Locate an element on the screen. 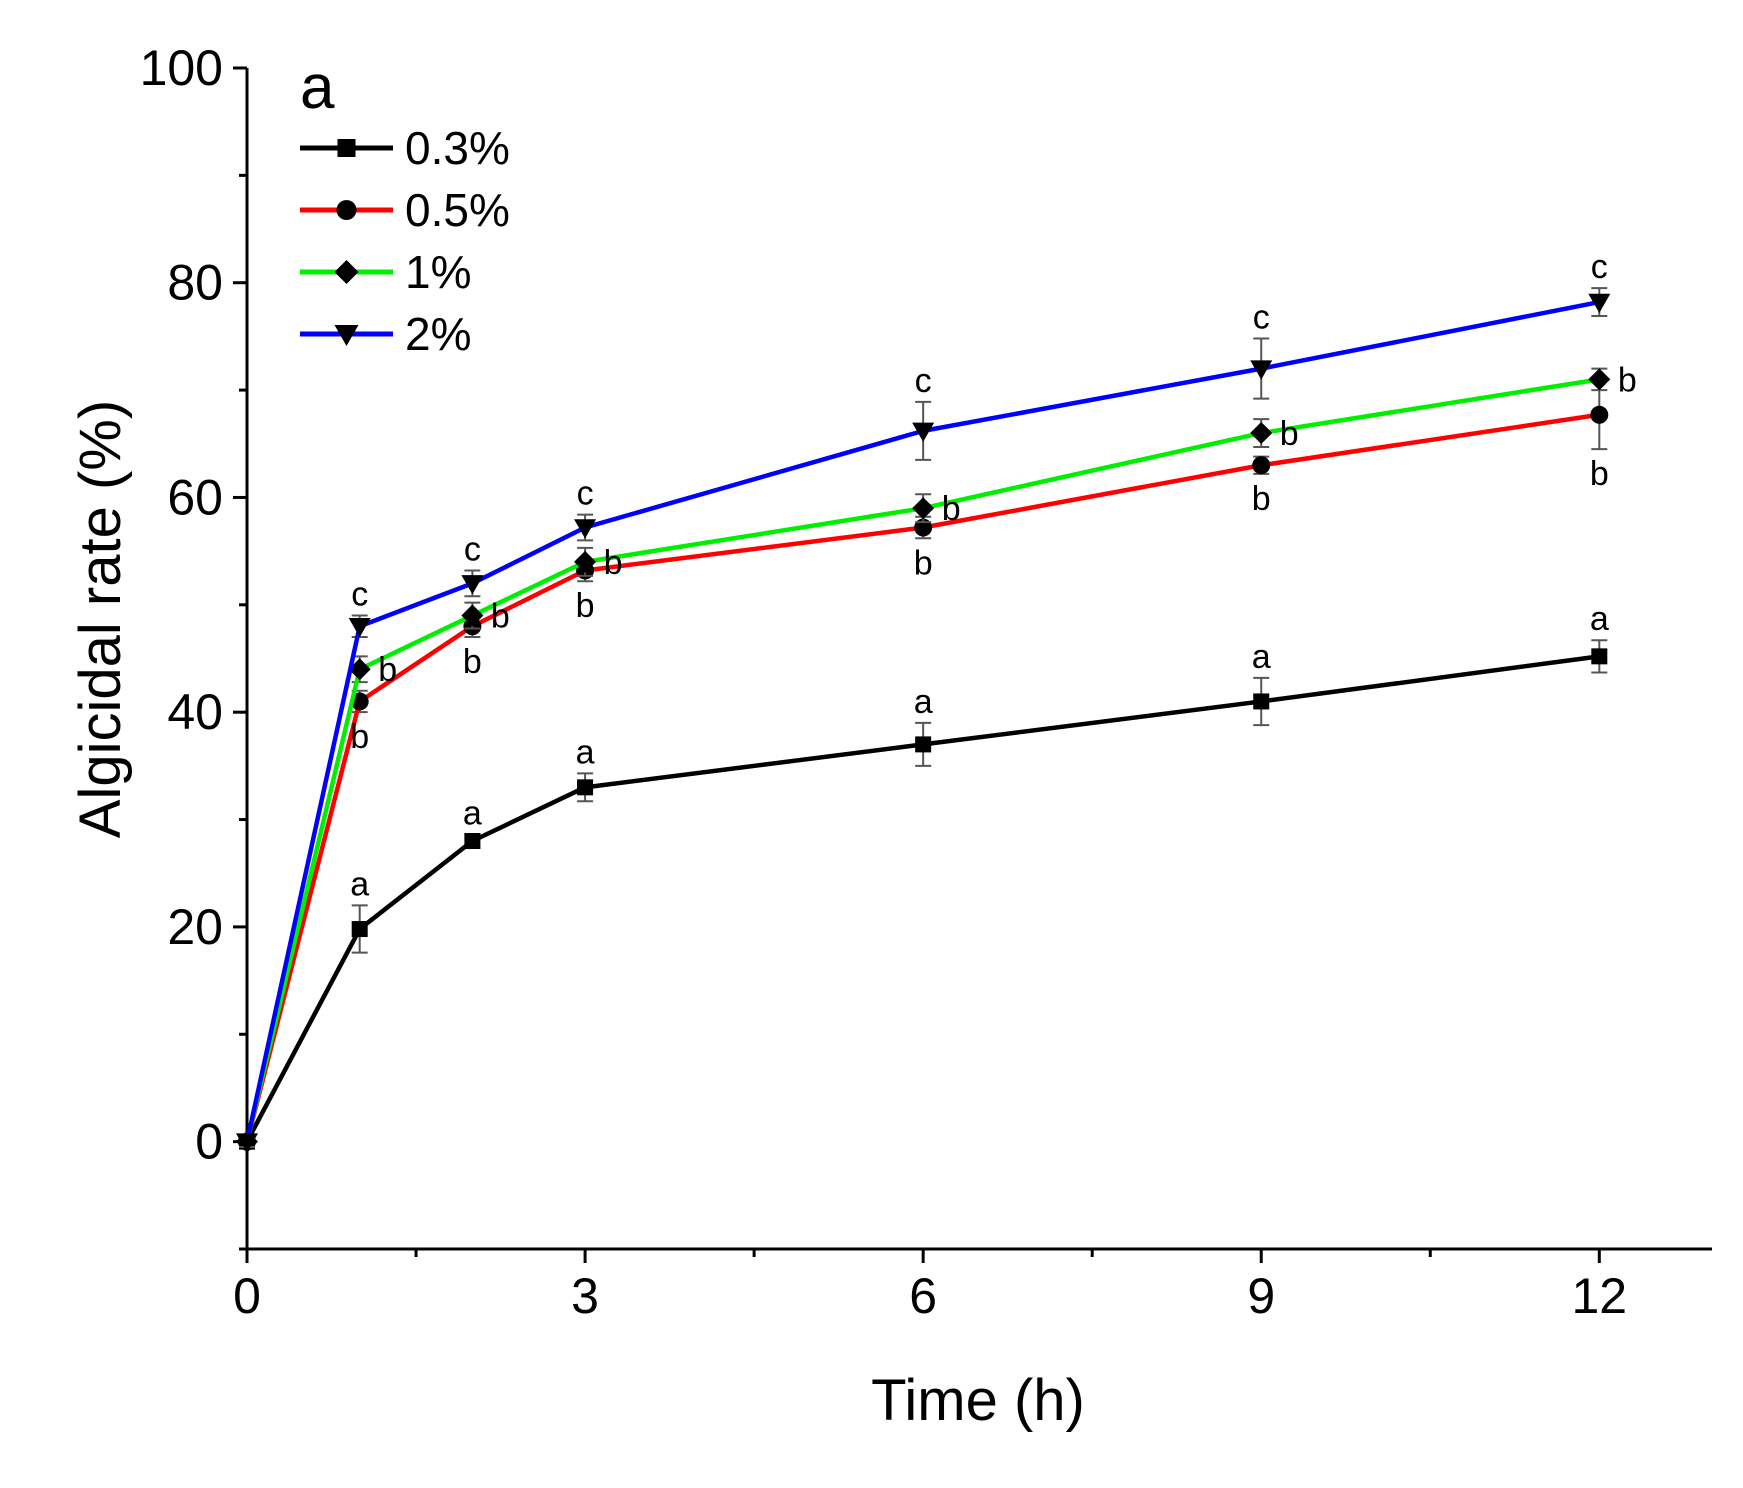 The image size is (1743, 1488). legend-item-0.5%: 0.5% is located at coordinates (405, 210).